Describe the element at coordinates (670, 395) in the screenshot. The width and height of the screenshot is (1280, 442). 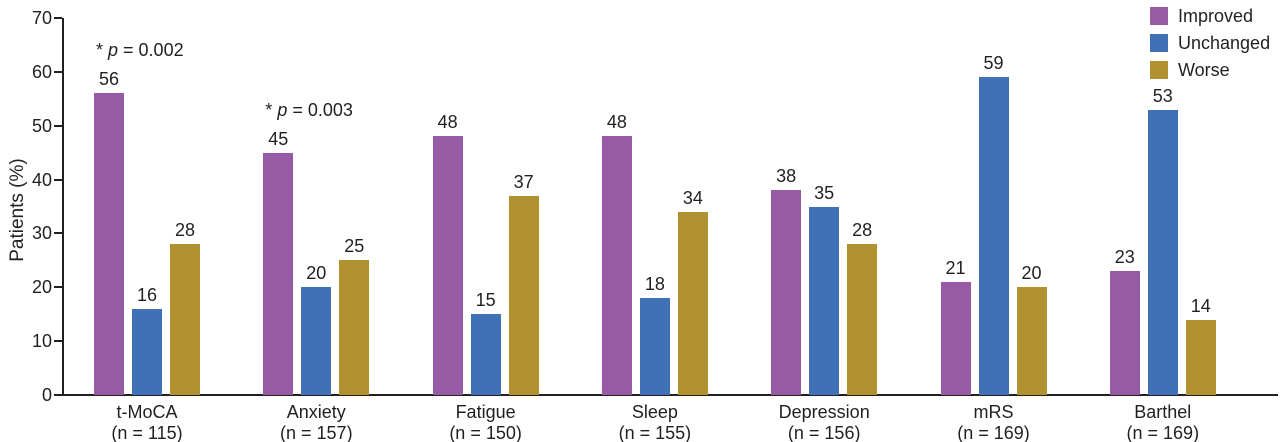
I see `x-axis-line` at that location.